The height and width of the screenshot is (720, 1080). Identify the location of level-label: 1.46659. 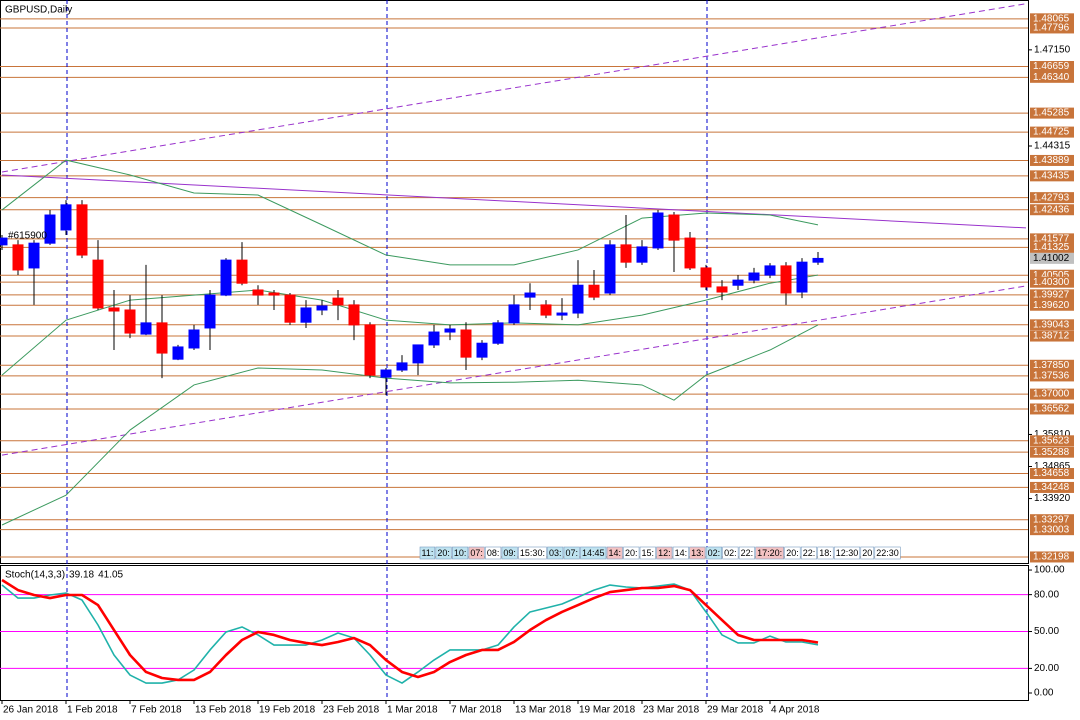
(1051, 66).